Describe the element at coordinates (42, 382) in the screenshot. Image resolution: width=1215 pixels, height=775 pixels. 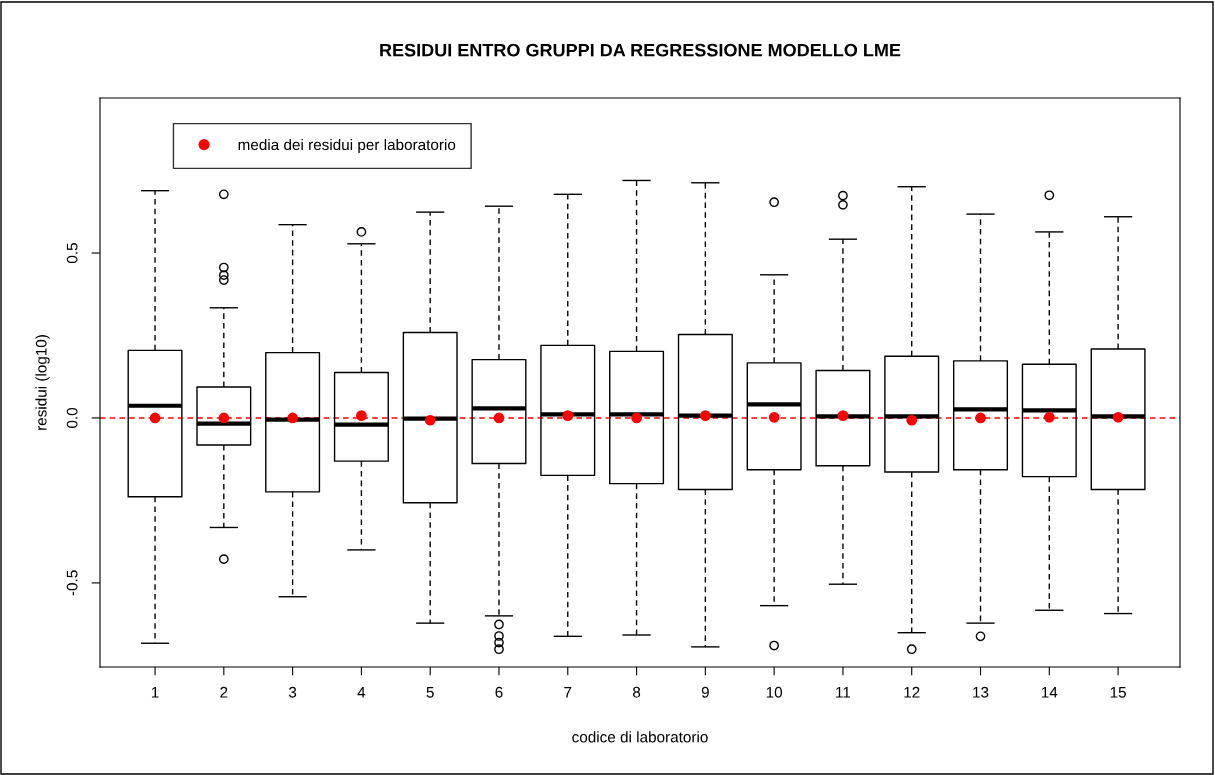
I see `y-axis-title: residui (log10)` at that location.